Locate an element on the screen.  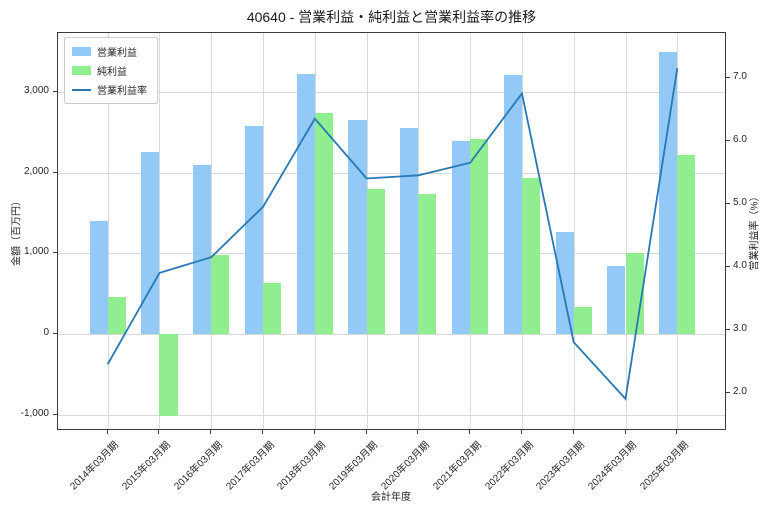
y-tick-label: -1,000 is located at coordinates (34, 413).